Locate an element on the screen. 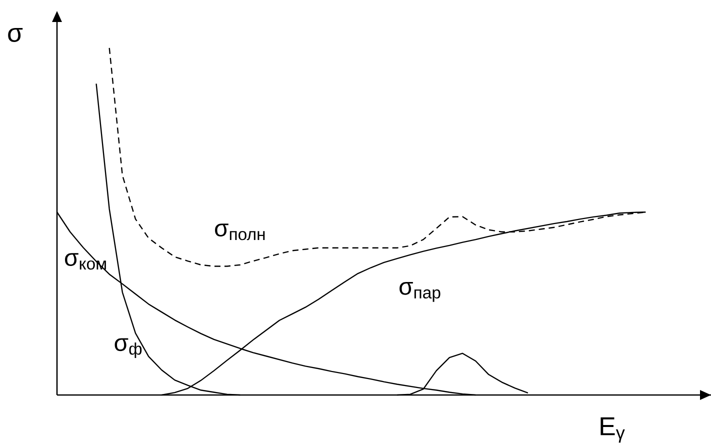 This screenshot has height=447, width=711. x-axis-title: E$_{γ}$ is located at coordinates (612, 430).